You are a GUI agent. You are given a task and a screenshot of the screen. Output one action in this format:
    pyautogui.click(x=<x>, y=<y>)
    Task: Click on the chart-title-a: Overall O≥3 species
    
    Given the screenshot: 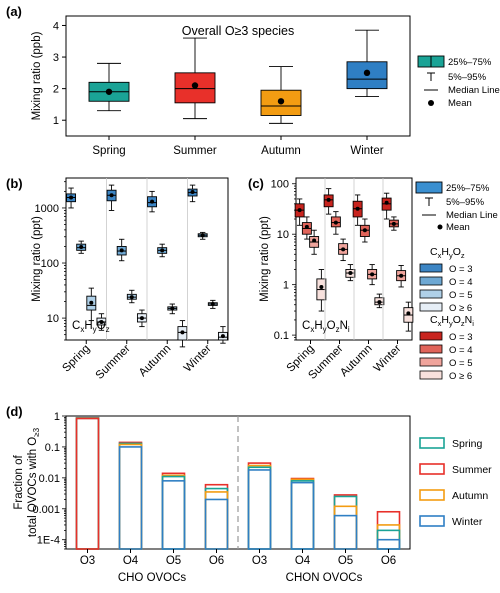 What is the action you would take?
    pyautogui.click(x=238, y=31)
    